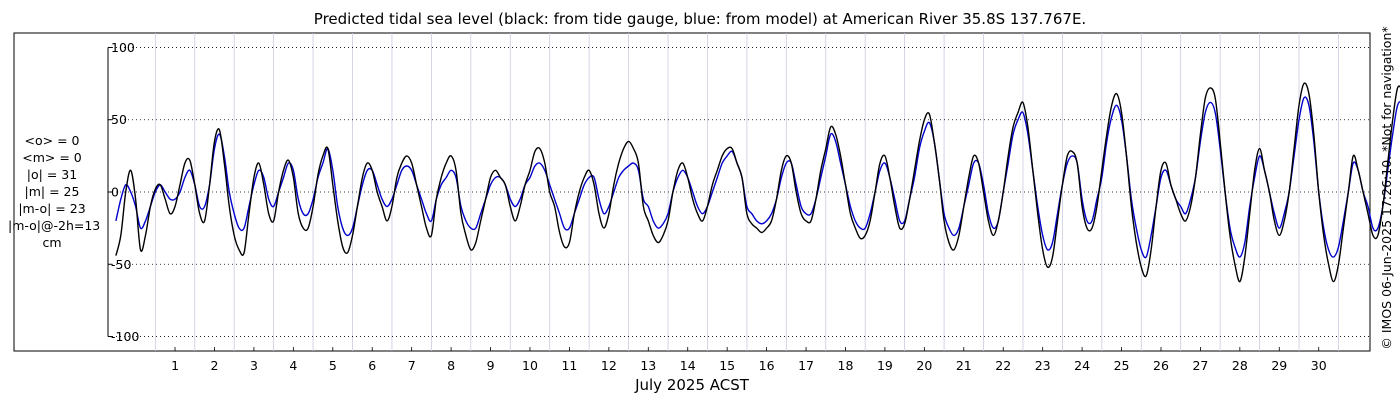 The height and width of the screenshot is (400, 1400). What do you see at coordinates (688, 365) in the screenshot?
I see `x-tick-label: 14` at bounding box center [688, 365].